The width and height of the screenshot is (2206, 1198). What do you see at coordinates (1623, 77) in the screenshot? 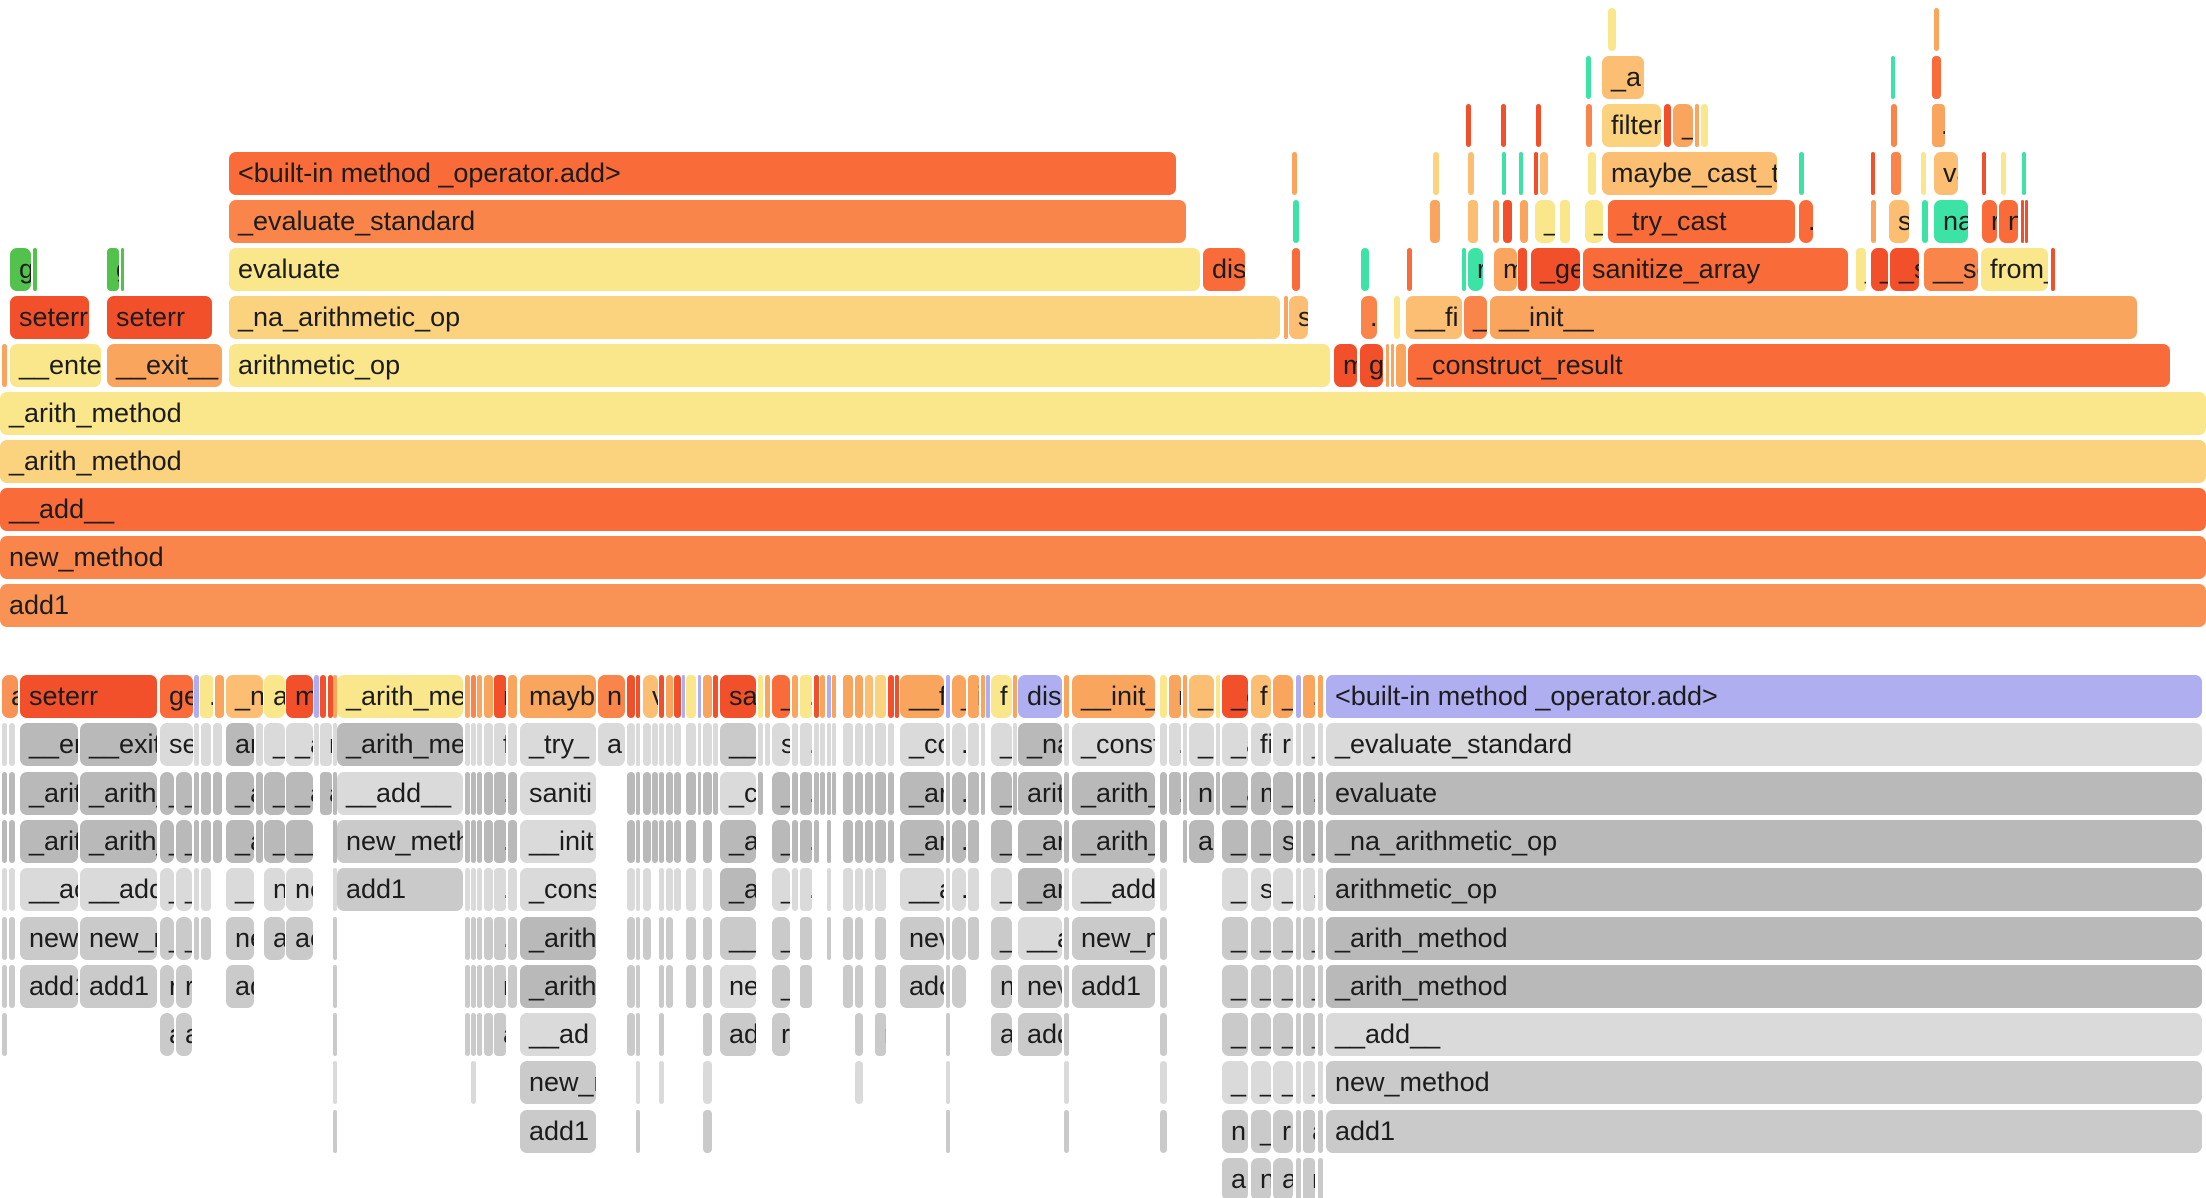
I see `frame-a: _a` at bounding box center [1623, 77].